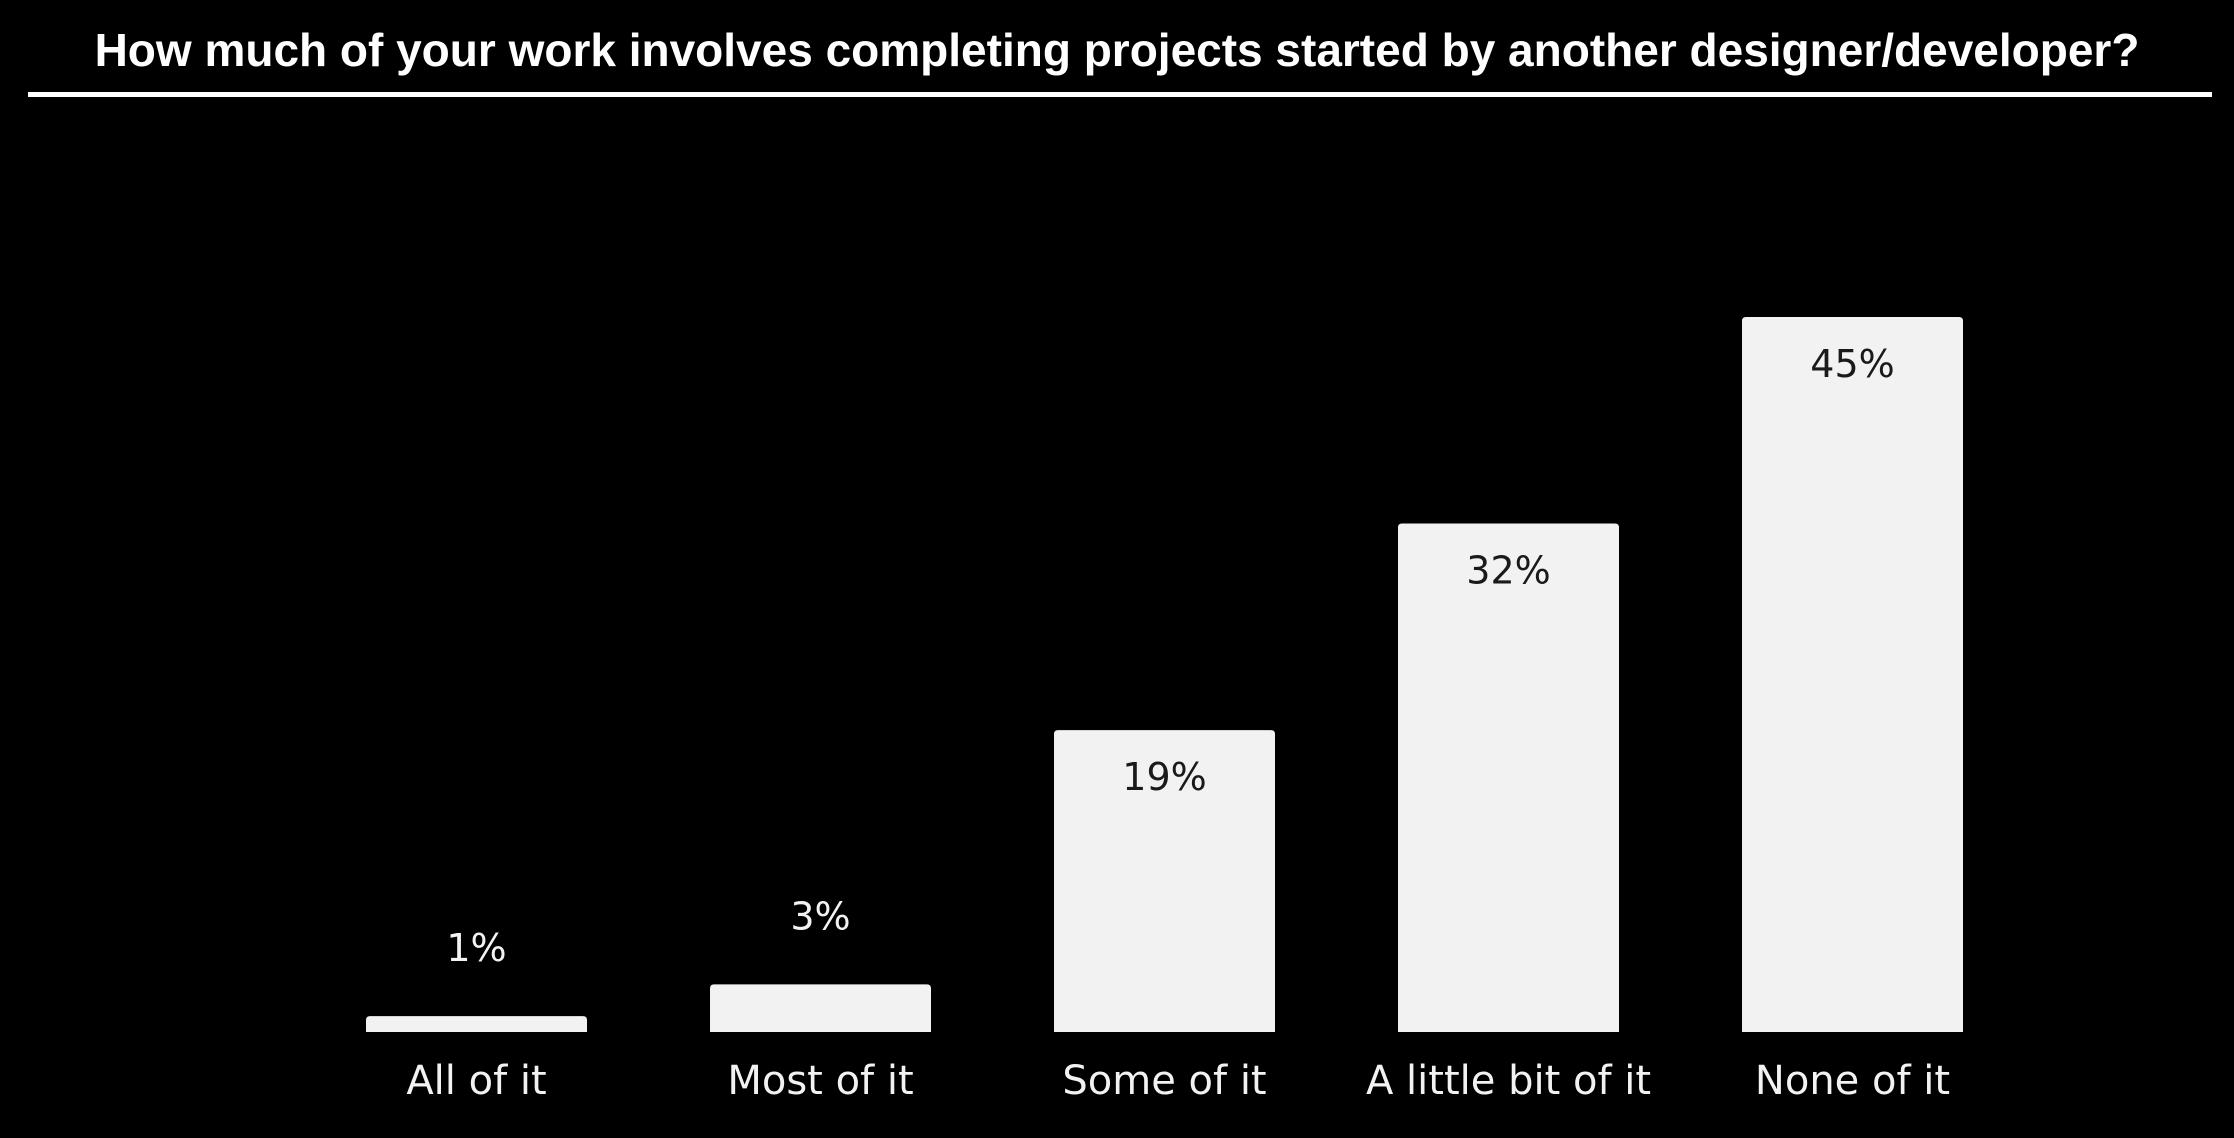 The height and width of the screenshot is (1138, 2234). Describe the element at coordinates (476, 948) in the screenshot. I see `value-label-1: 1%` at that location.